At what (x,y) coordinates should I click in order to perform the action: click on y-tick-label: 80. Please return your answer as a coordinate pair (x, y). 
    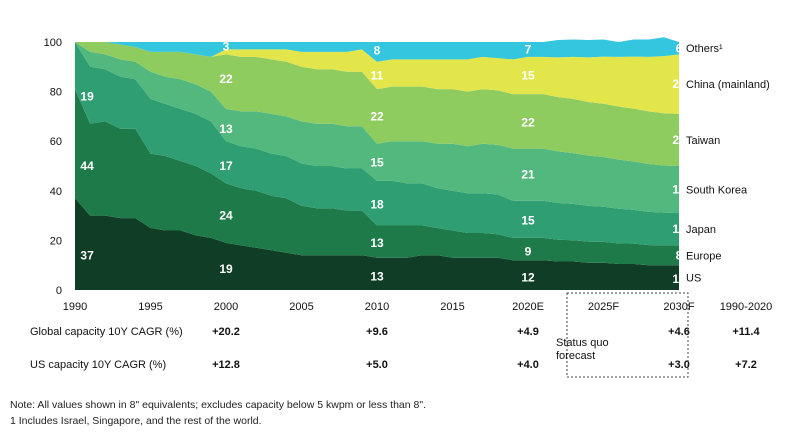
    Looking at the image, I should click on (56, 93).